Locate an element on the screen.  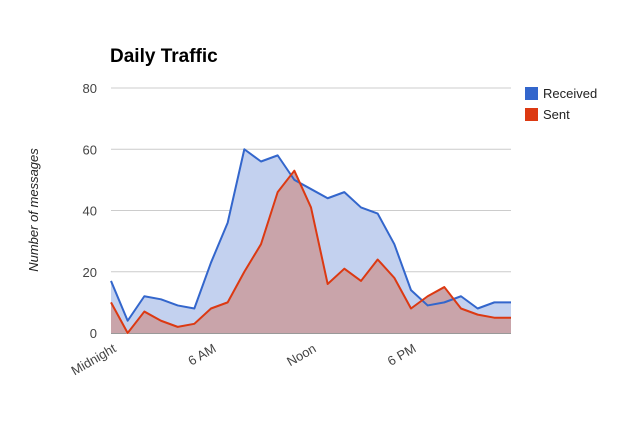
y-tick-label: 40 is located at coordinates (90, 211).